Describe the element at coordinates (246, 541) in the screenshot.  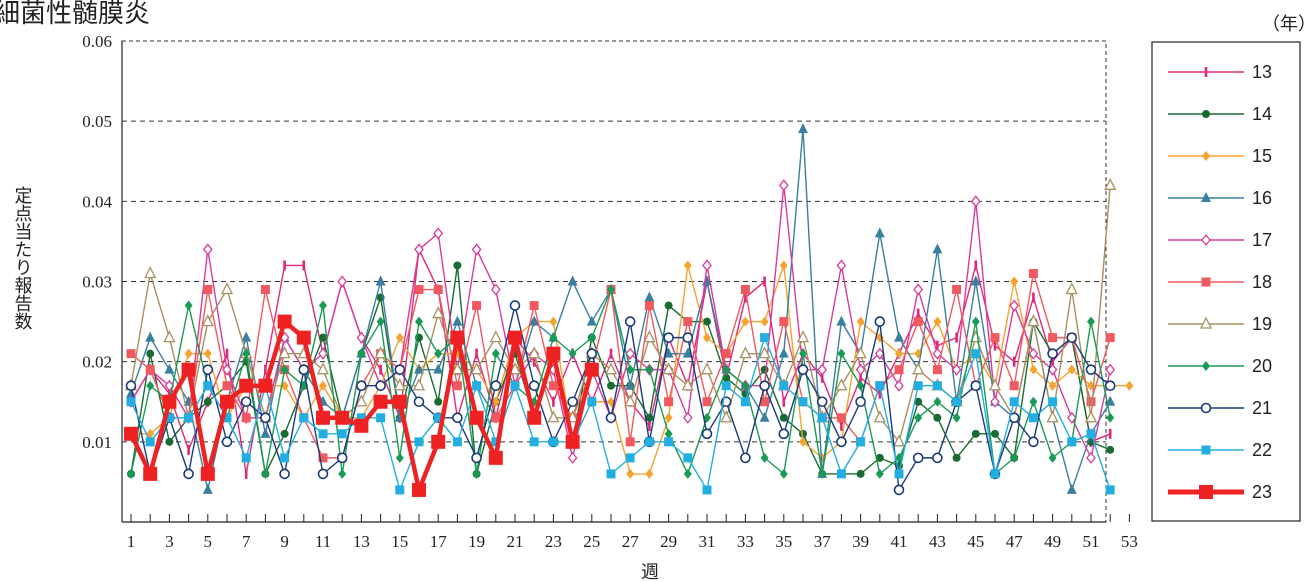
I see `x-tick-label: 7` at that location.